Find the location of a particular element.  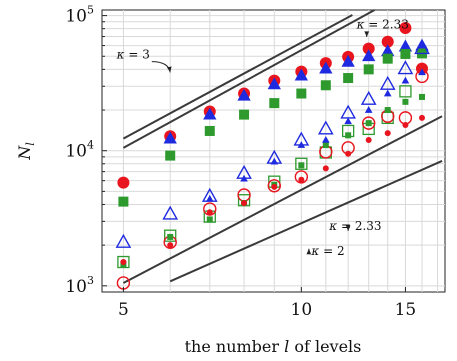

x-tick-label: 15 is located at coordinates (406, 310).